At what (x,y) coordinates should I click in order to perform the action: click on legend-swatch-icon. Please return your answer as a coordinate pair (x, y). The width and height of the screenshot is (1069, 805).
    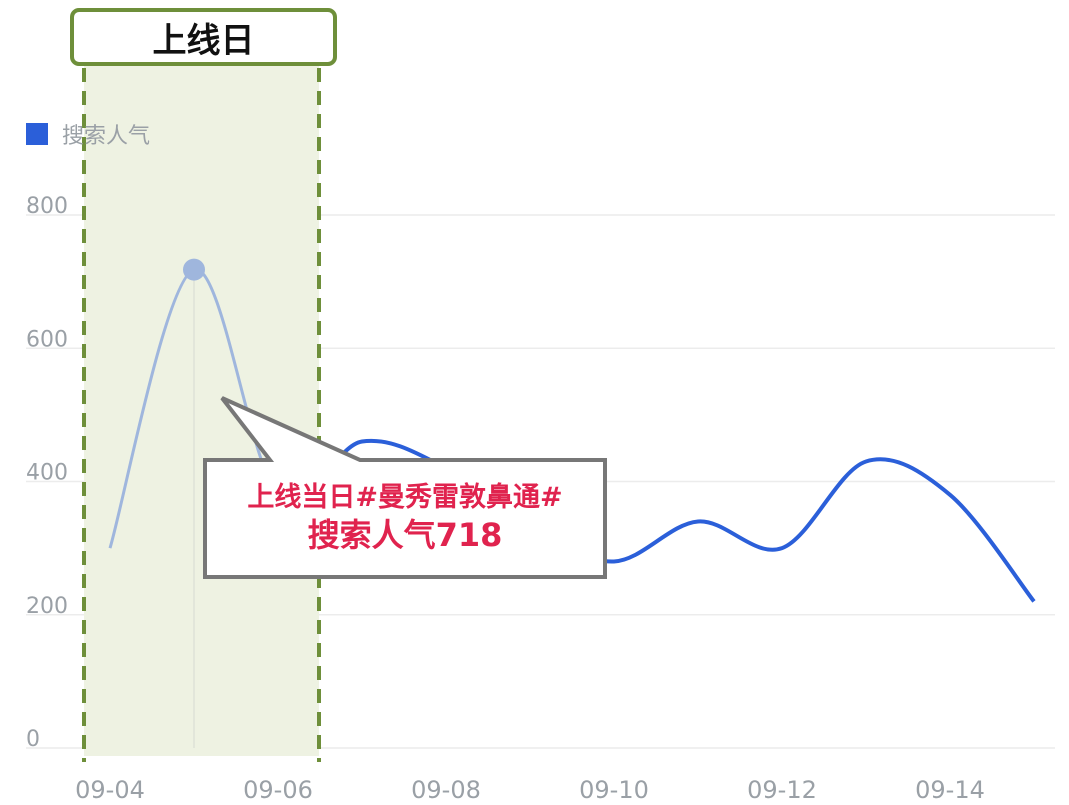
    Looking at the image, I should click on (37, 134).